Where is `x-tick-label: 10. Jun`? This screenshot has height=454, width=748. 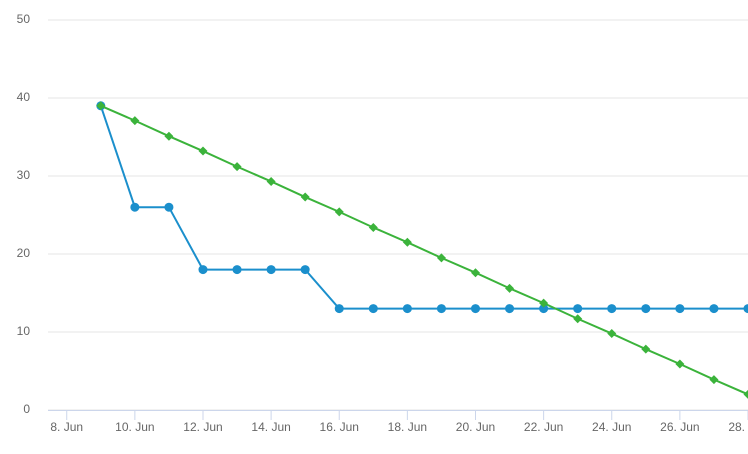
x-tick-label: 10. Jun is located at coordinates (134, 427).